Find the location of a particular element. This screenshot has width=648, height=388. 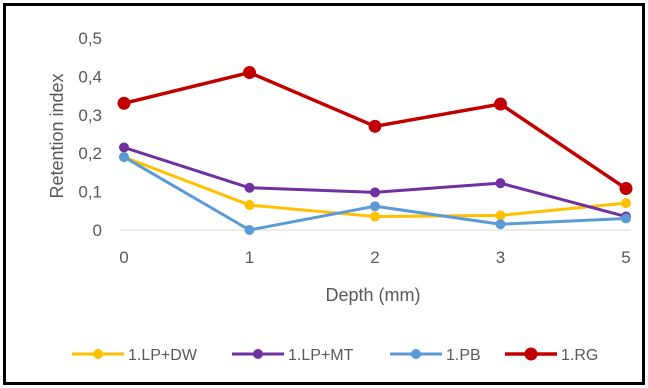

y-tick-label: 0,1 is located at coordinates (90, 192).